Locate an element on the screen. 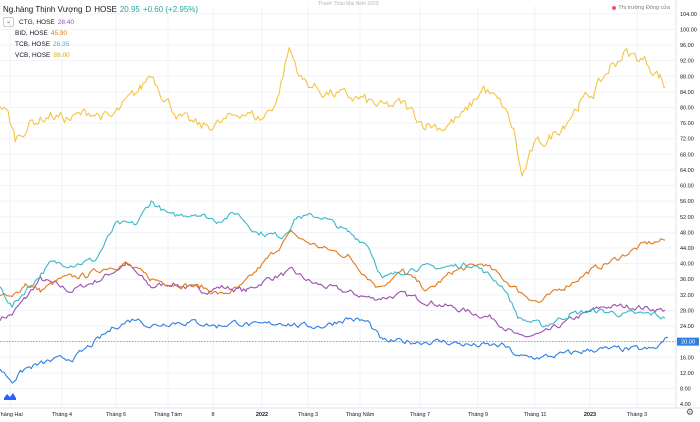 The width and height of the screenshot is (700, 422). y-tick-label: 36.00 is located at coordinates (687, 280).